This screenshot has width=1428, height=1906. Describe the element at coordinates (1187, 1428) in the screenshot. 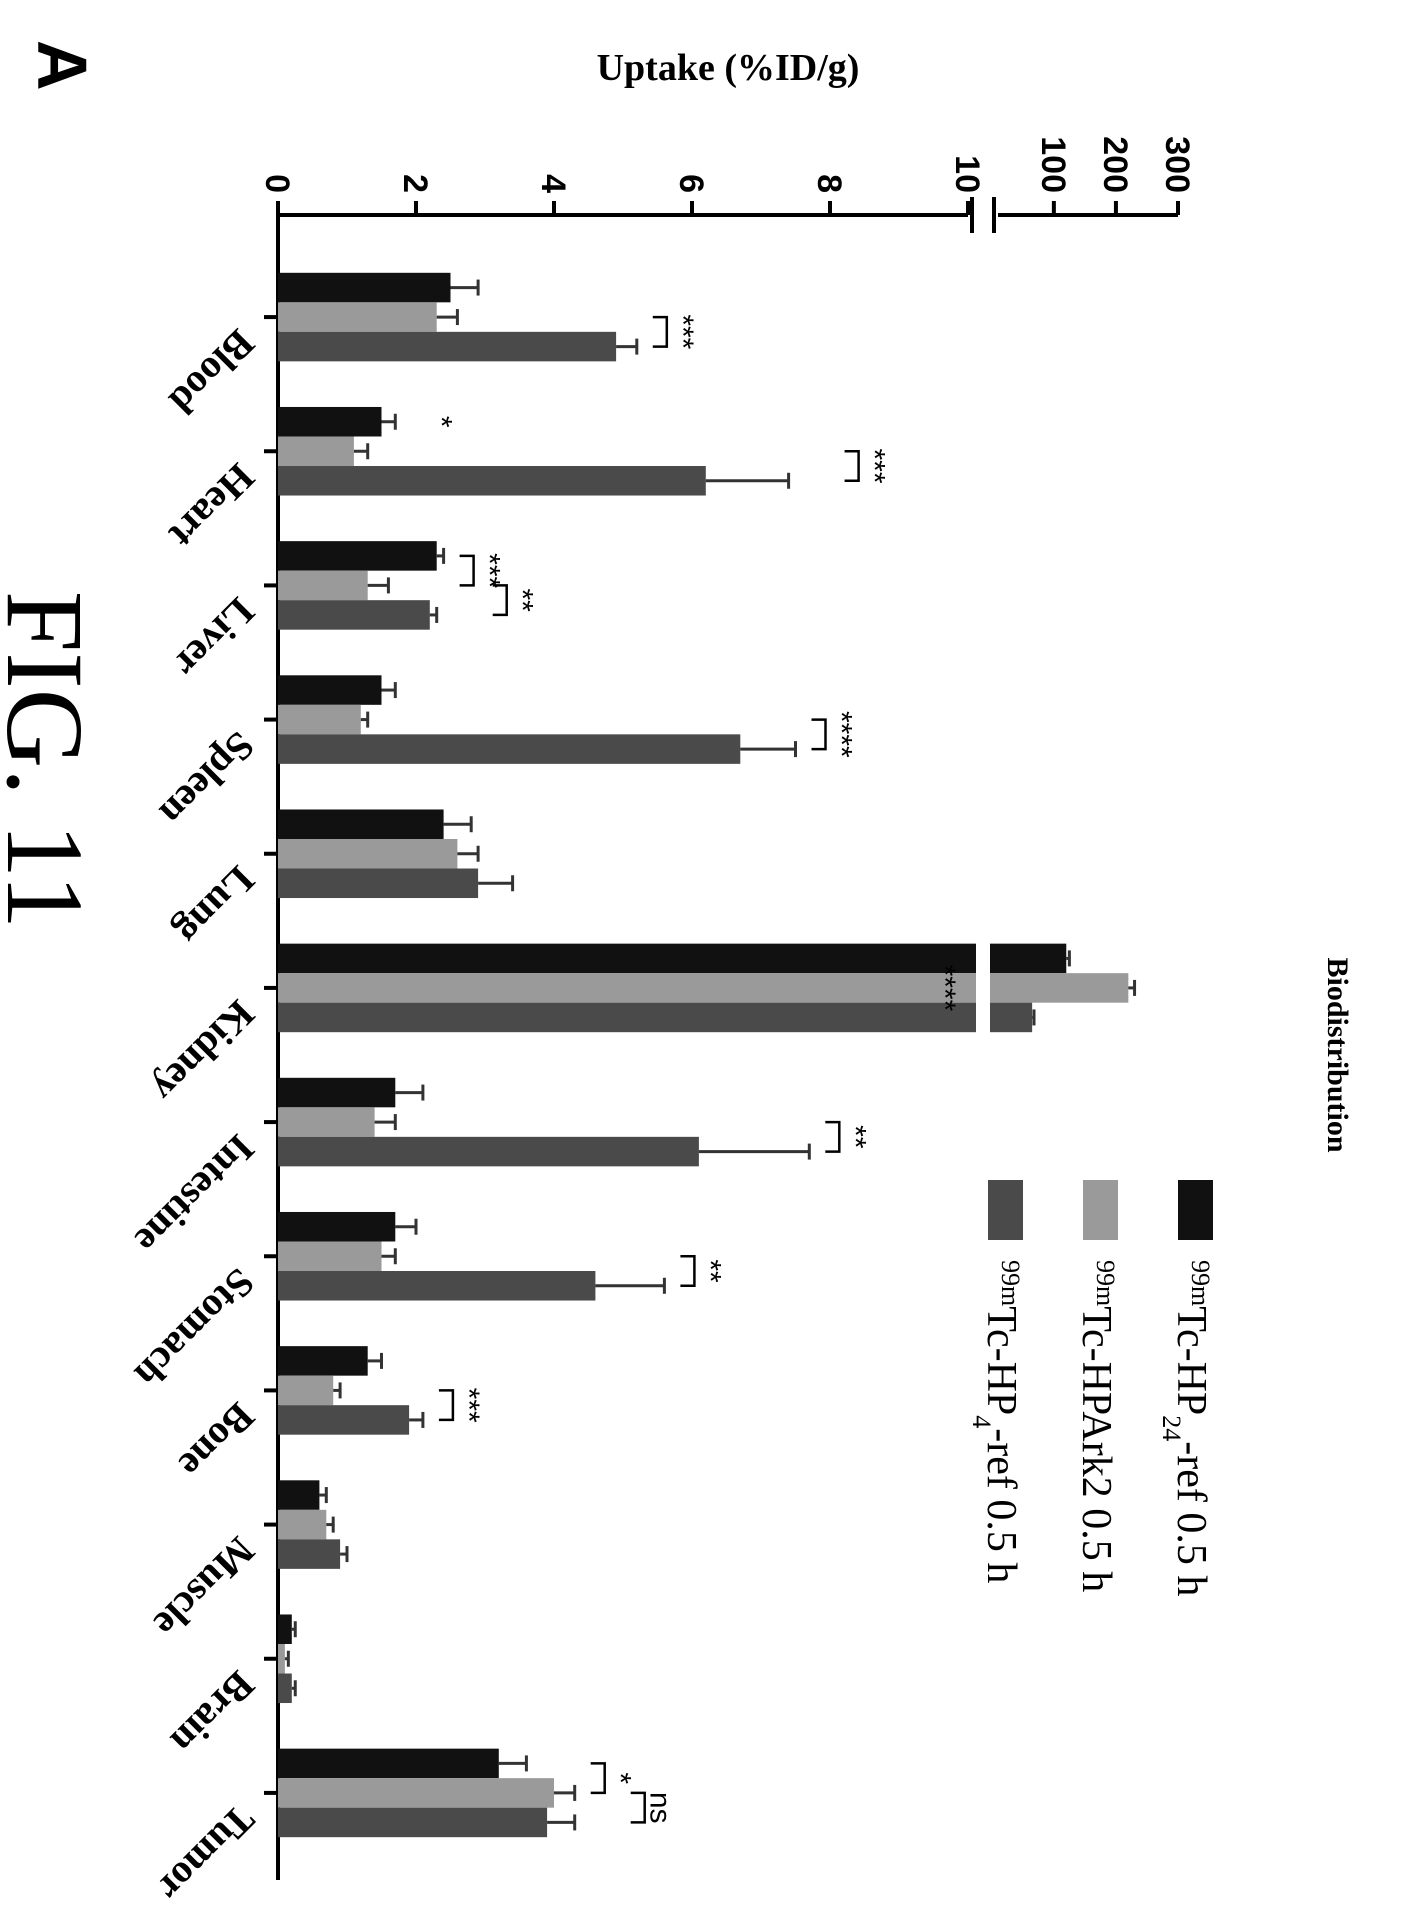

I see `legend-entry-0: 99mTc-HP24-ref 0.5 h` at that location.